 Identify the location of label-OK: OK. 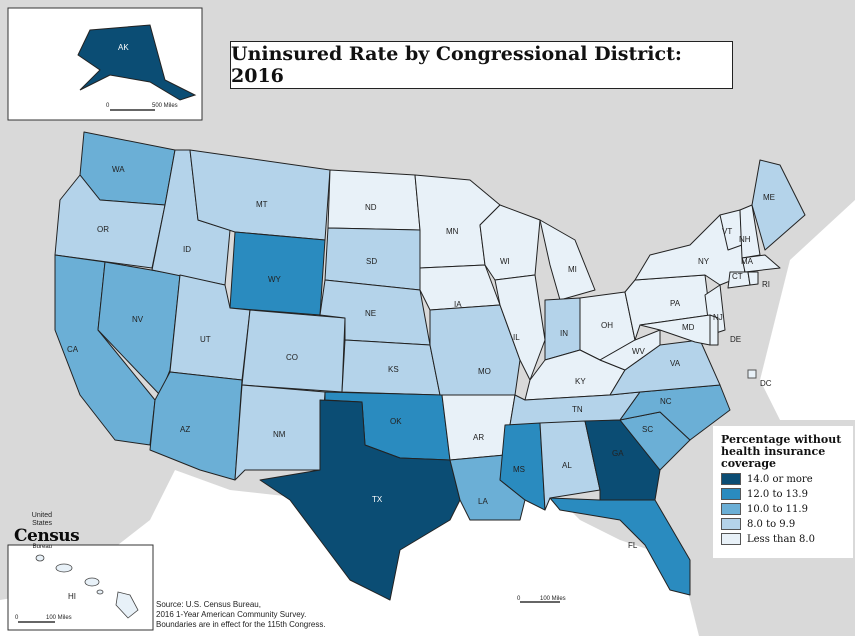
(396, 421).